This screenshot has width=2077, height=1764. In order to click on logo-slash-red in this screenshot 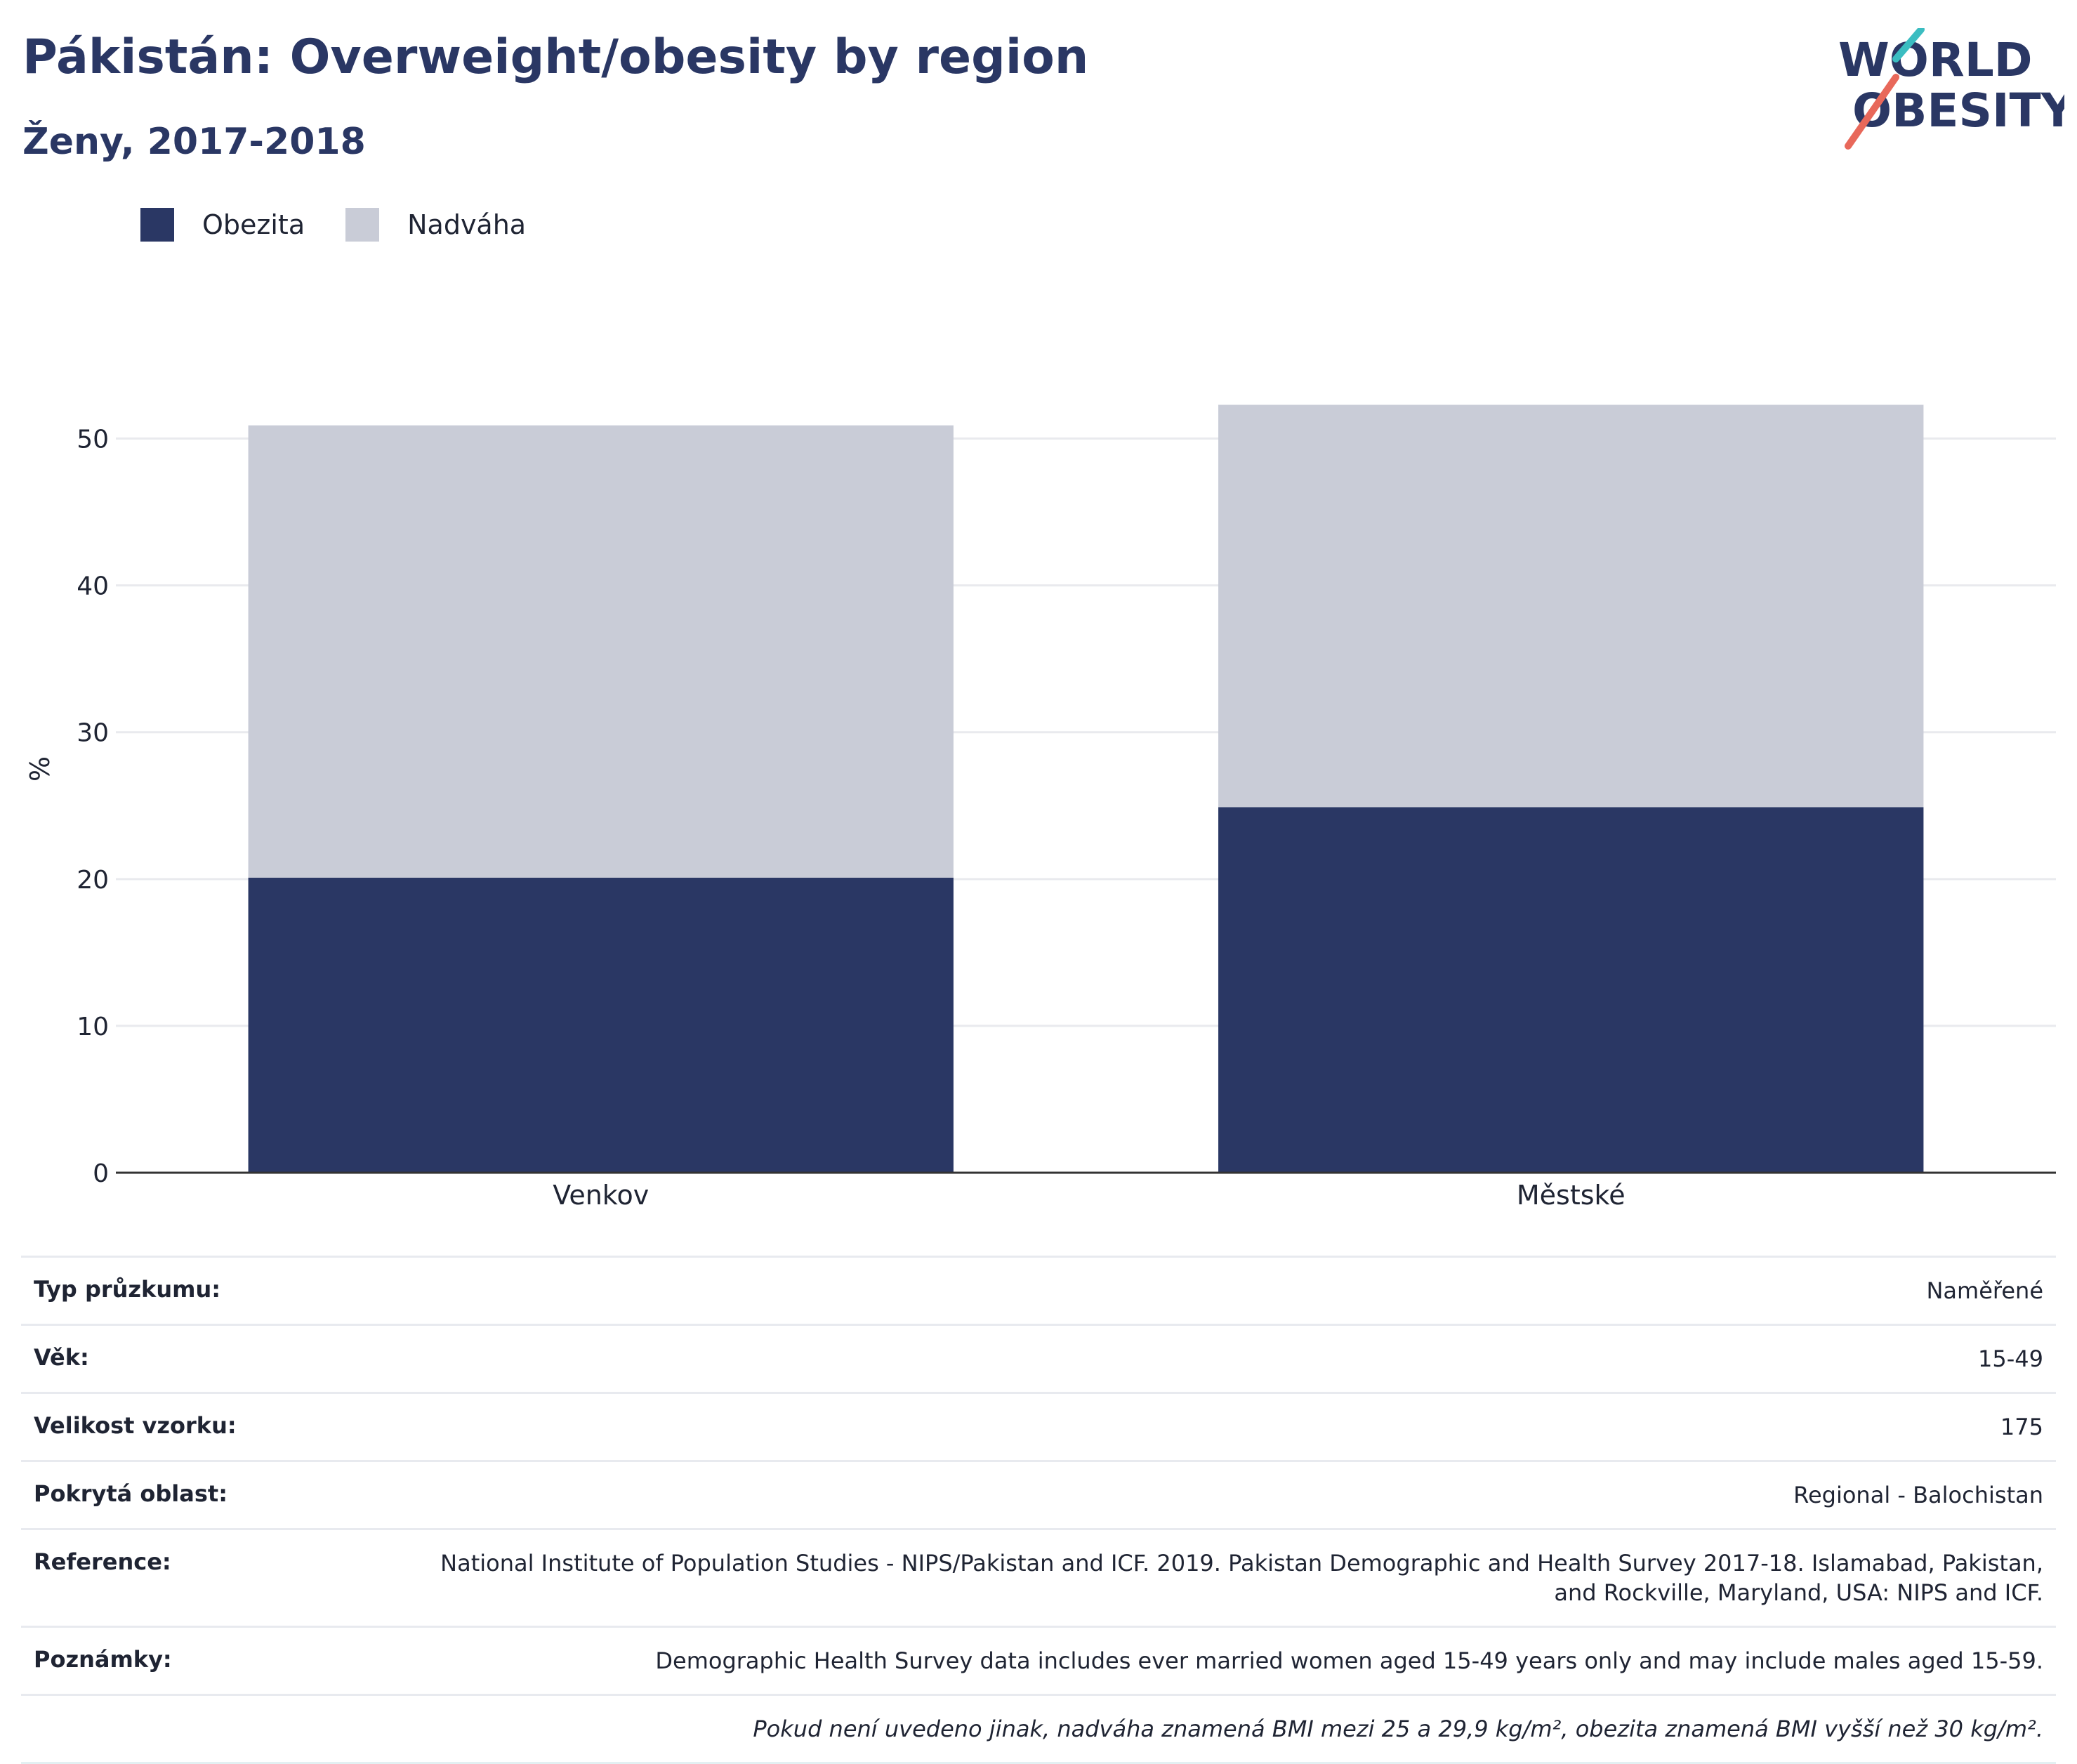, I will do `click(1872, 112)`.